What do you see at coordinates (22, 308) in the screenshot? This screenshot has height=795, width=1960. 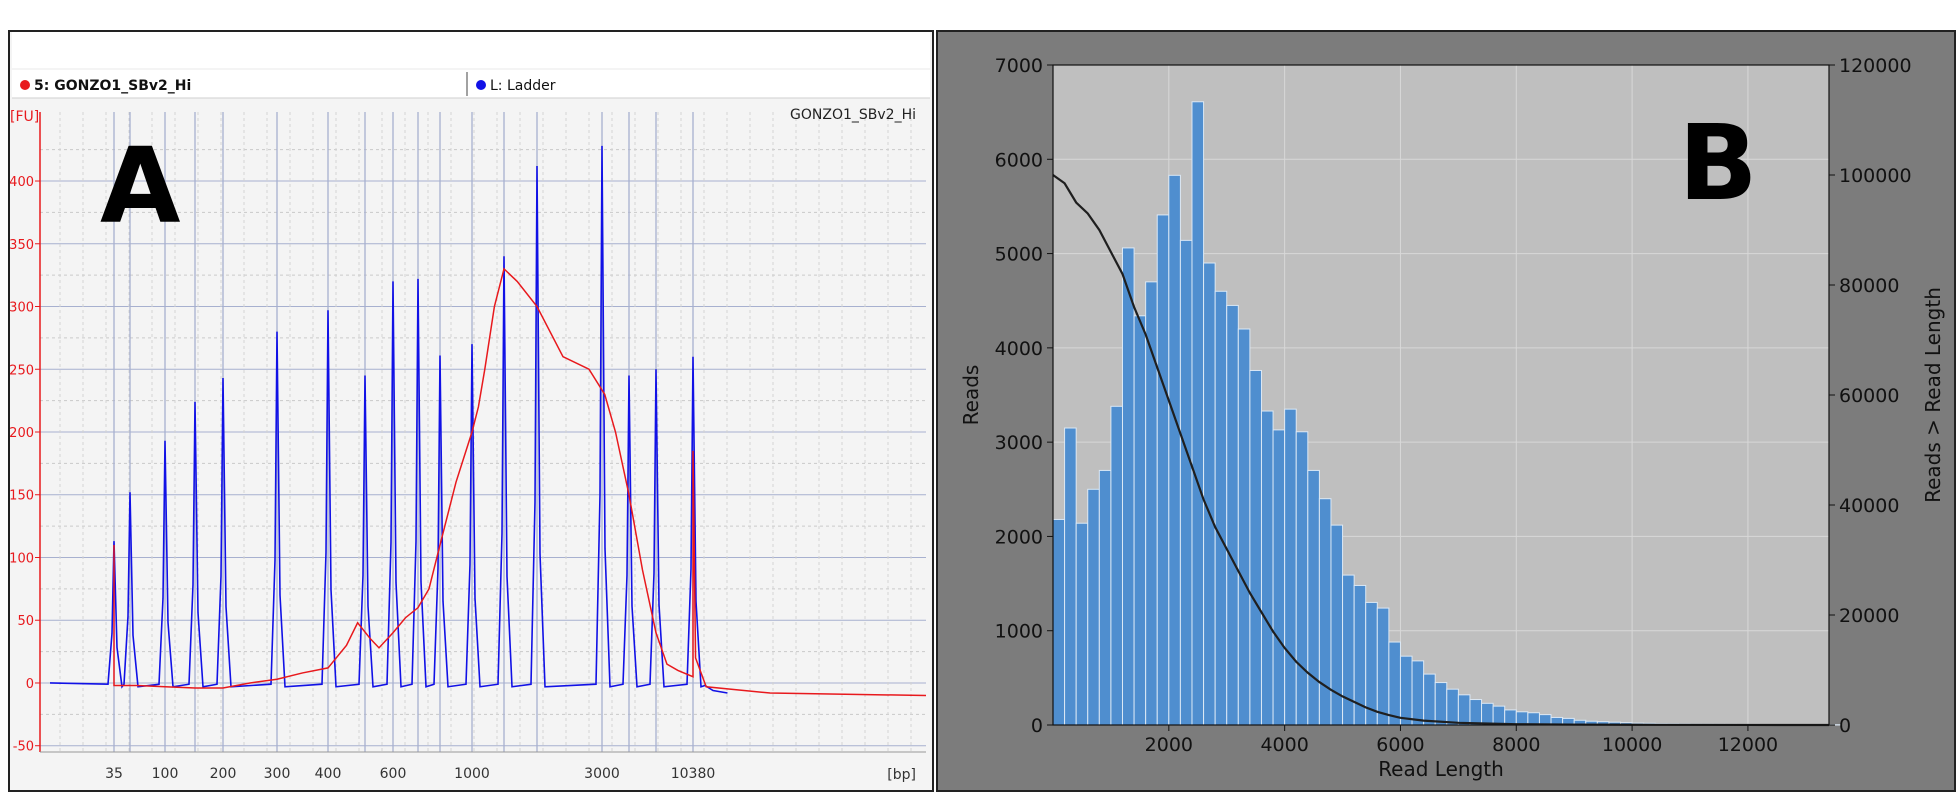 I see `y-tick-label: 300` at bounding box center [22, 308].